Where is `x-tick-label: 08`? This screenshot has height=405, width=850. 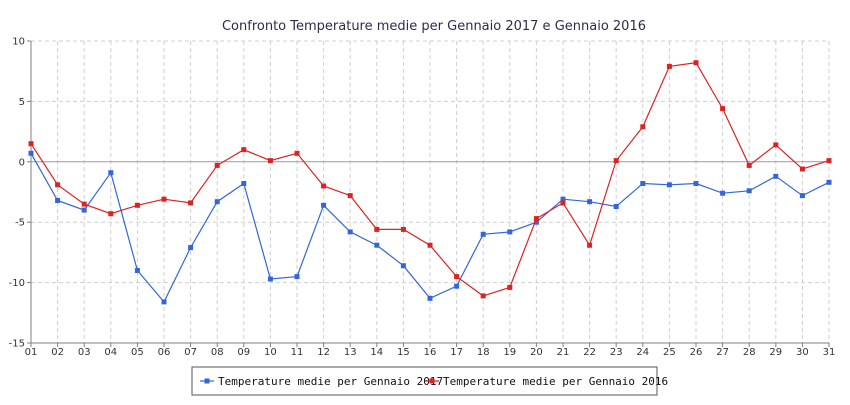 x-tick-label: 08 is located at coordinates (217, 352).